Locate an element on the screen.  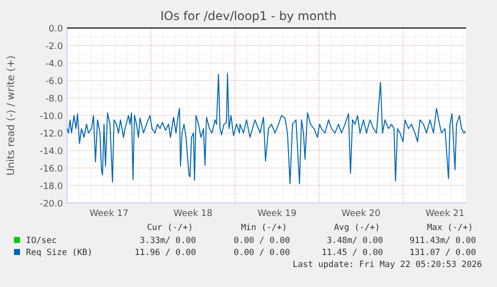
y-tick-label: -12.0 is located at coordinates (52, 135).